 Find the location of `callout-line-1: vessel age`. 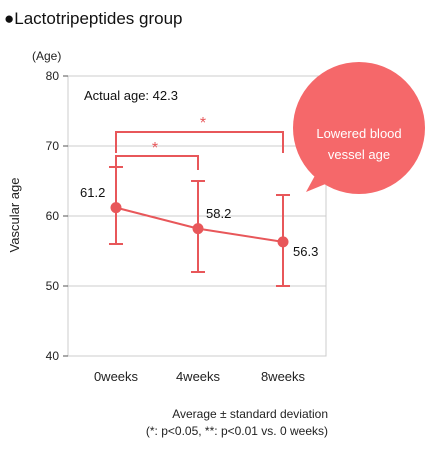

callout-line-1: vessel age is located at coordinates (359, 154).